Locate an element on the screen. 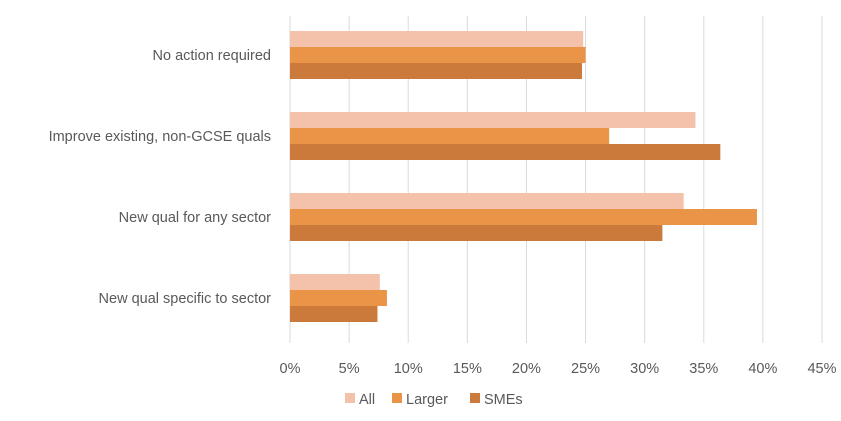 The width and height of the screenshot is (841, 421). x-tick-labels: 0% 5% 10% 15% 20% 25% 30% 35% 40% 45% is located at coordinates (558, 369).